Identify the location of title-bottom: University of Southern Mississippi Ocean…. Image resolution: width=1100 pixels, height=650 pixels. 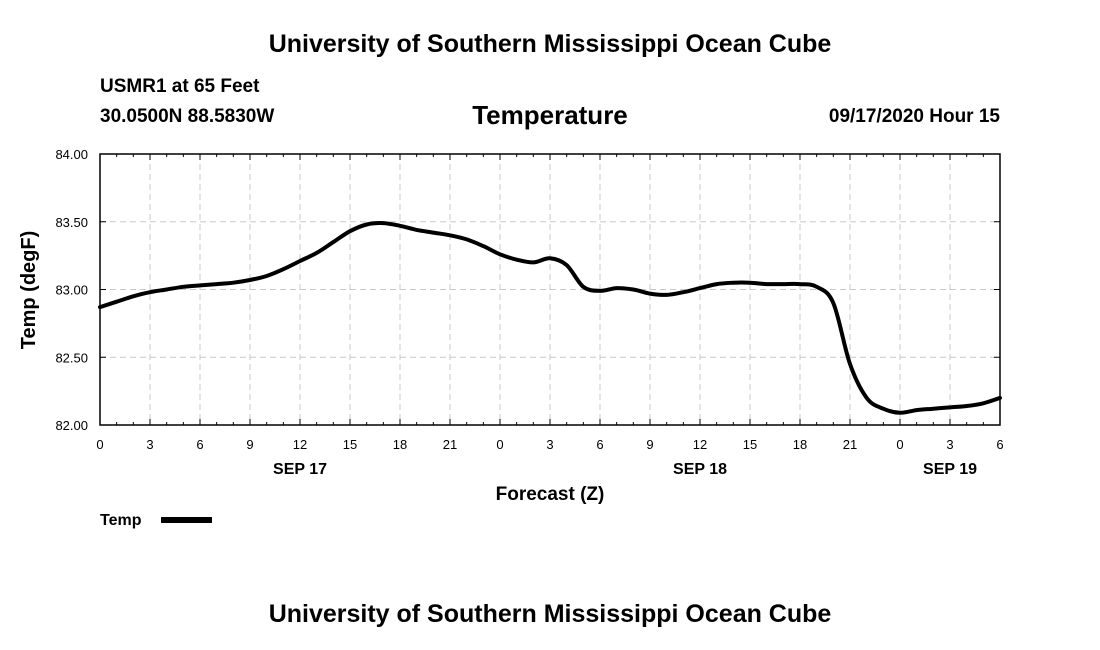
(550, 614).